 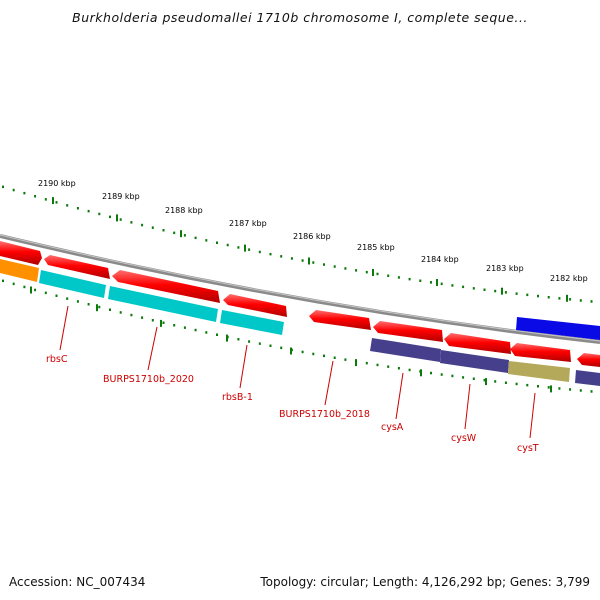 What do you see at coordinates (121, 196) in the screenshot?
I see `ruler-label-2189: 2189 kbp` at bounding box center [121, 196].